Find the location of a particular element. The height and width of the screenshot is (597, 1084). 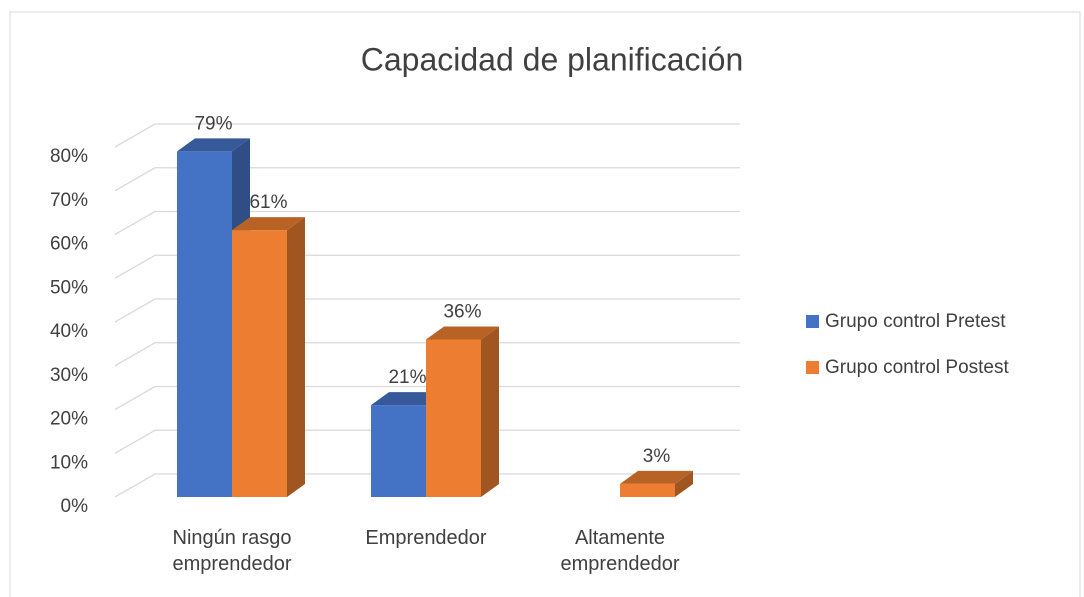

y-tick-label: 10% is located at coordinates (69, 462).